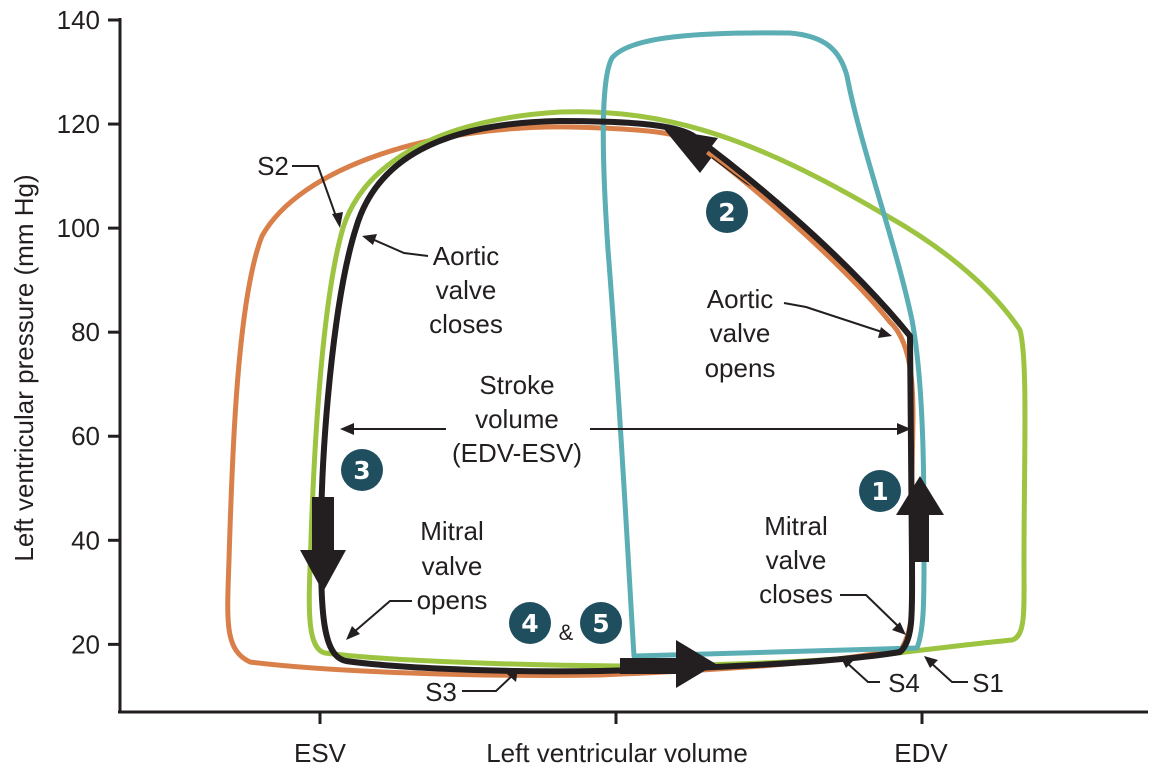 The height and width of the screenshot is (777, 1166). Describe the element at coordinates (870, 611) in the screenshot. I see `leader-mitral-closes` at that location.